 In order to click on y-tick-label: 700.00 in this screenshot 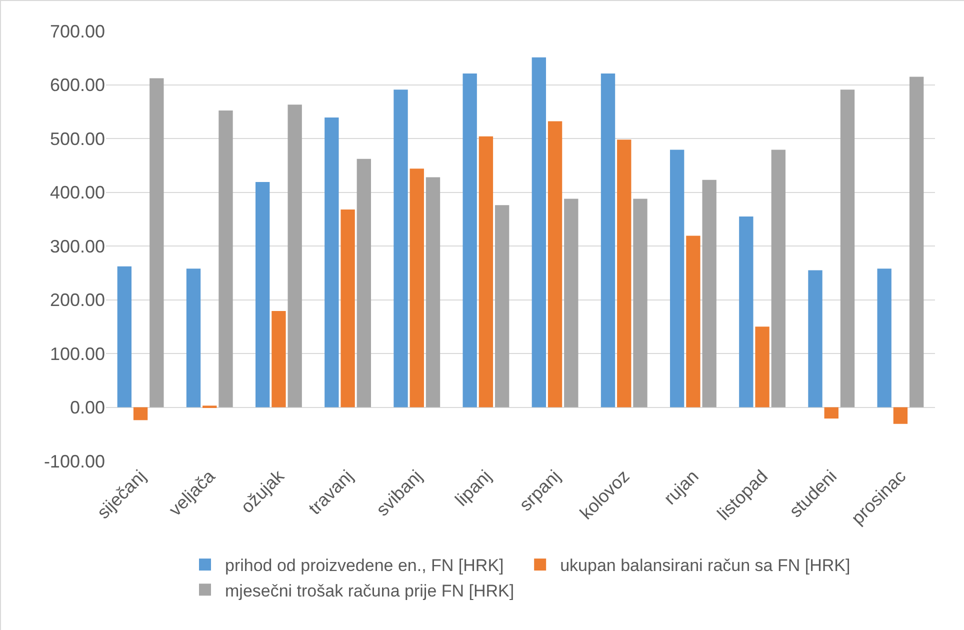, I will do `click(77, 31)`.